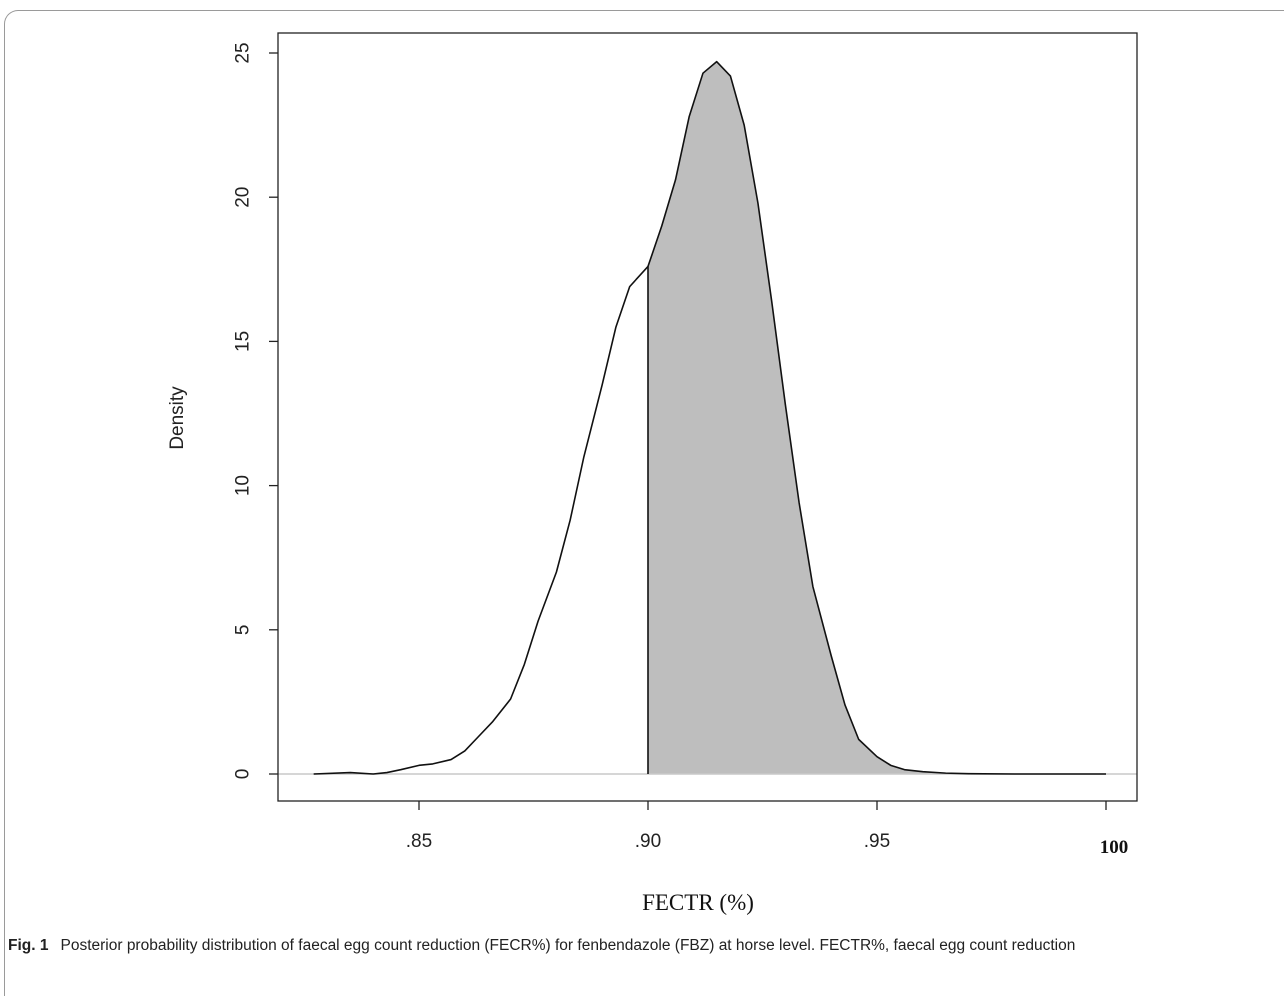  Describe the element at coordinates (243, 774) in the screenshot. I see `y-tick-label: 0` at that location.